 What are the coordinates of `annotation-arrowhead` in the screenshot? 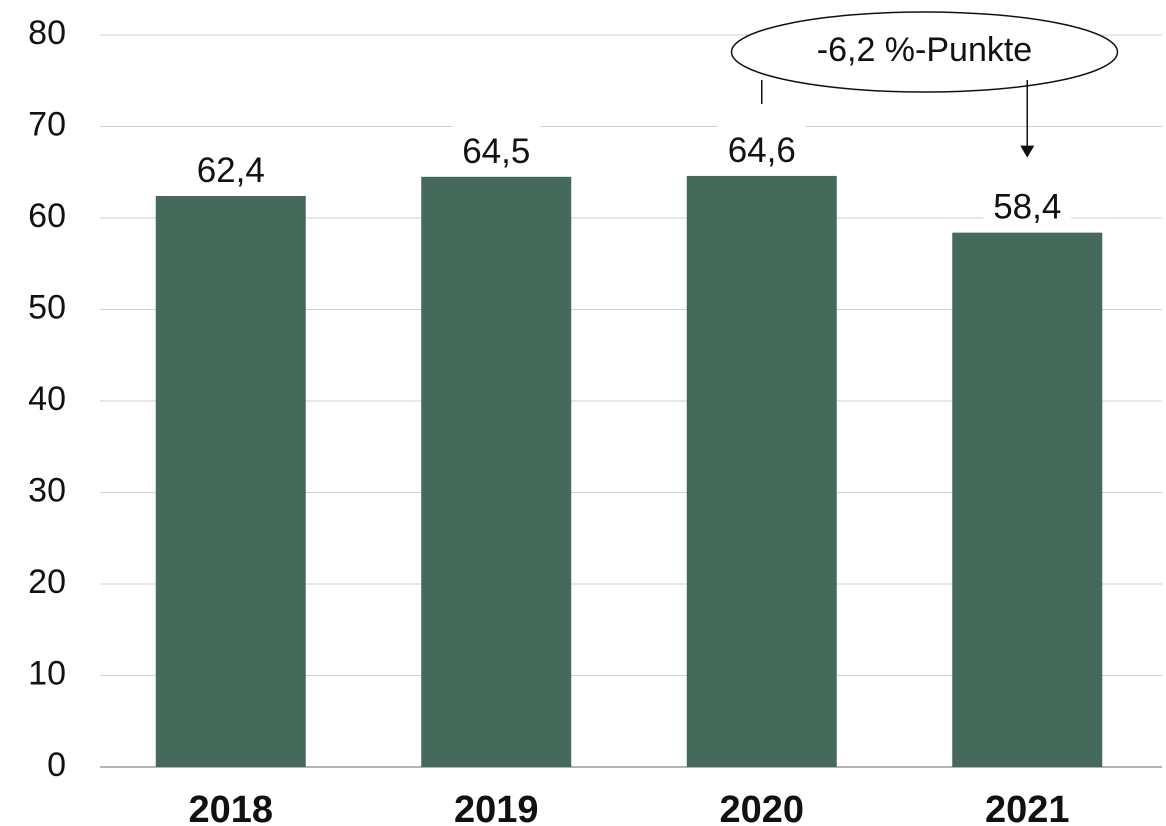 It's located at (1027, 151).